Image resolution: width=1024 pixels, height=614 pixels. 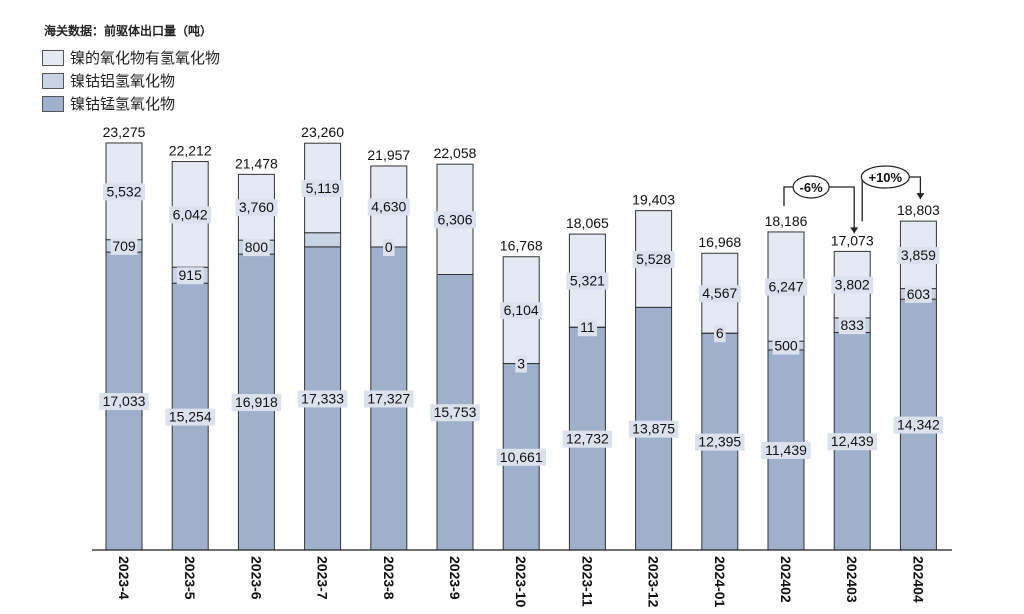 What do you see at coordinates (720, 582) in the screenshot?
I see `category-label-2024-01: 2024-01` at bounding box center [720, 582].